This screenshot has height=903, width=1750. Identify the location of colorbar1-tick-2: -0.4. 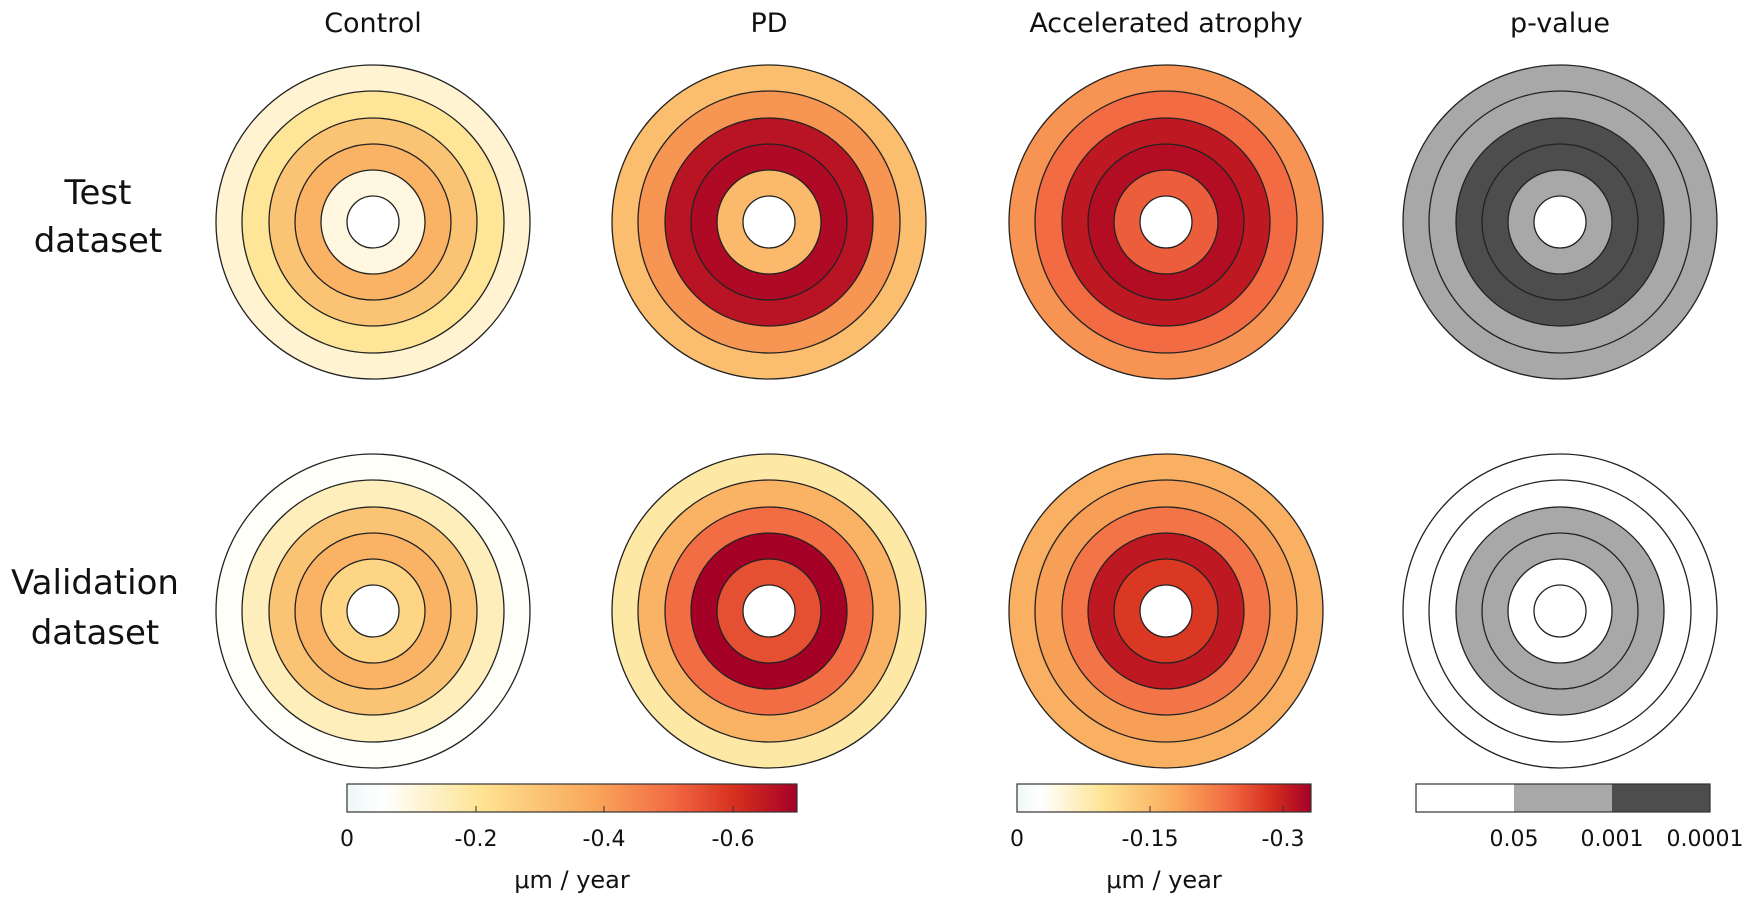
(604, 839).